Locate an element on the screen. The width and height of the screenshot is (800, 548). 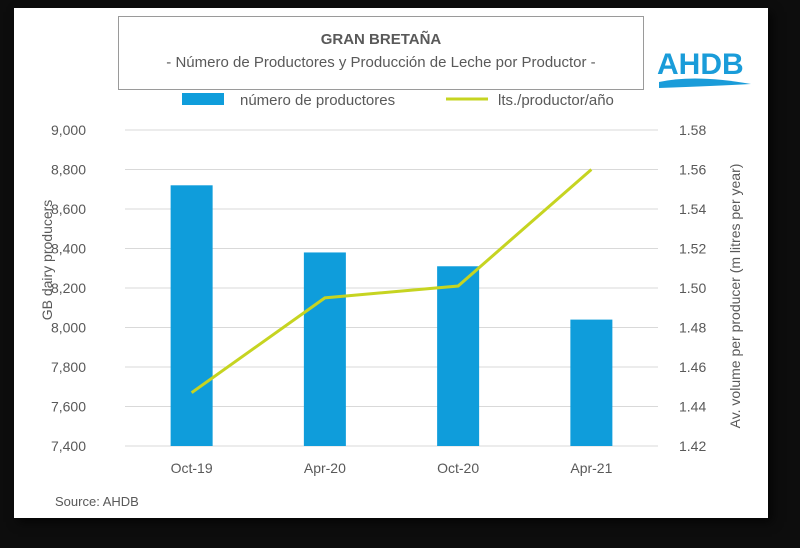
chart-title: GRAN BRETAÑA is located at coordinates (381, 39).